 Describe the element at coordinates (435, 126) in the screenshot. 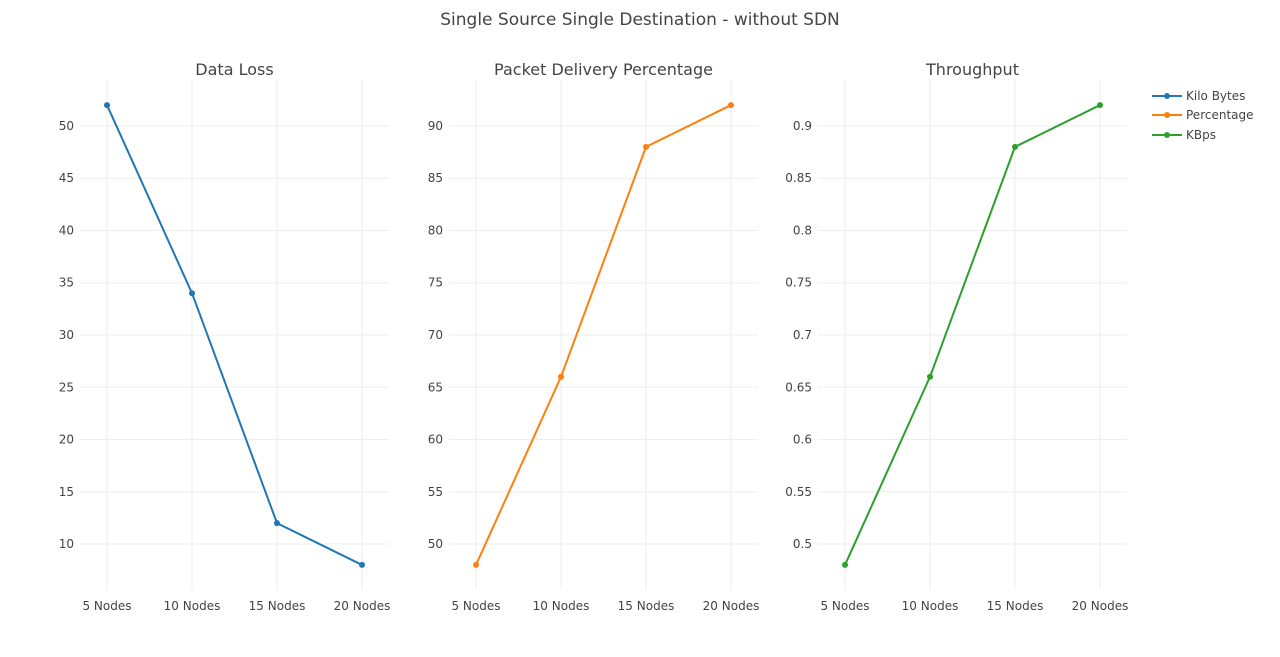

I see `y-tick-label: 90` at that location.